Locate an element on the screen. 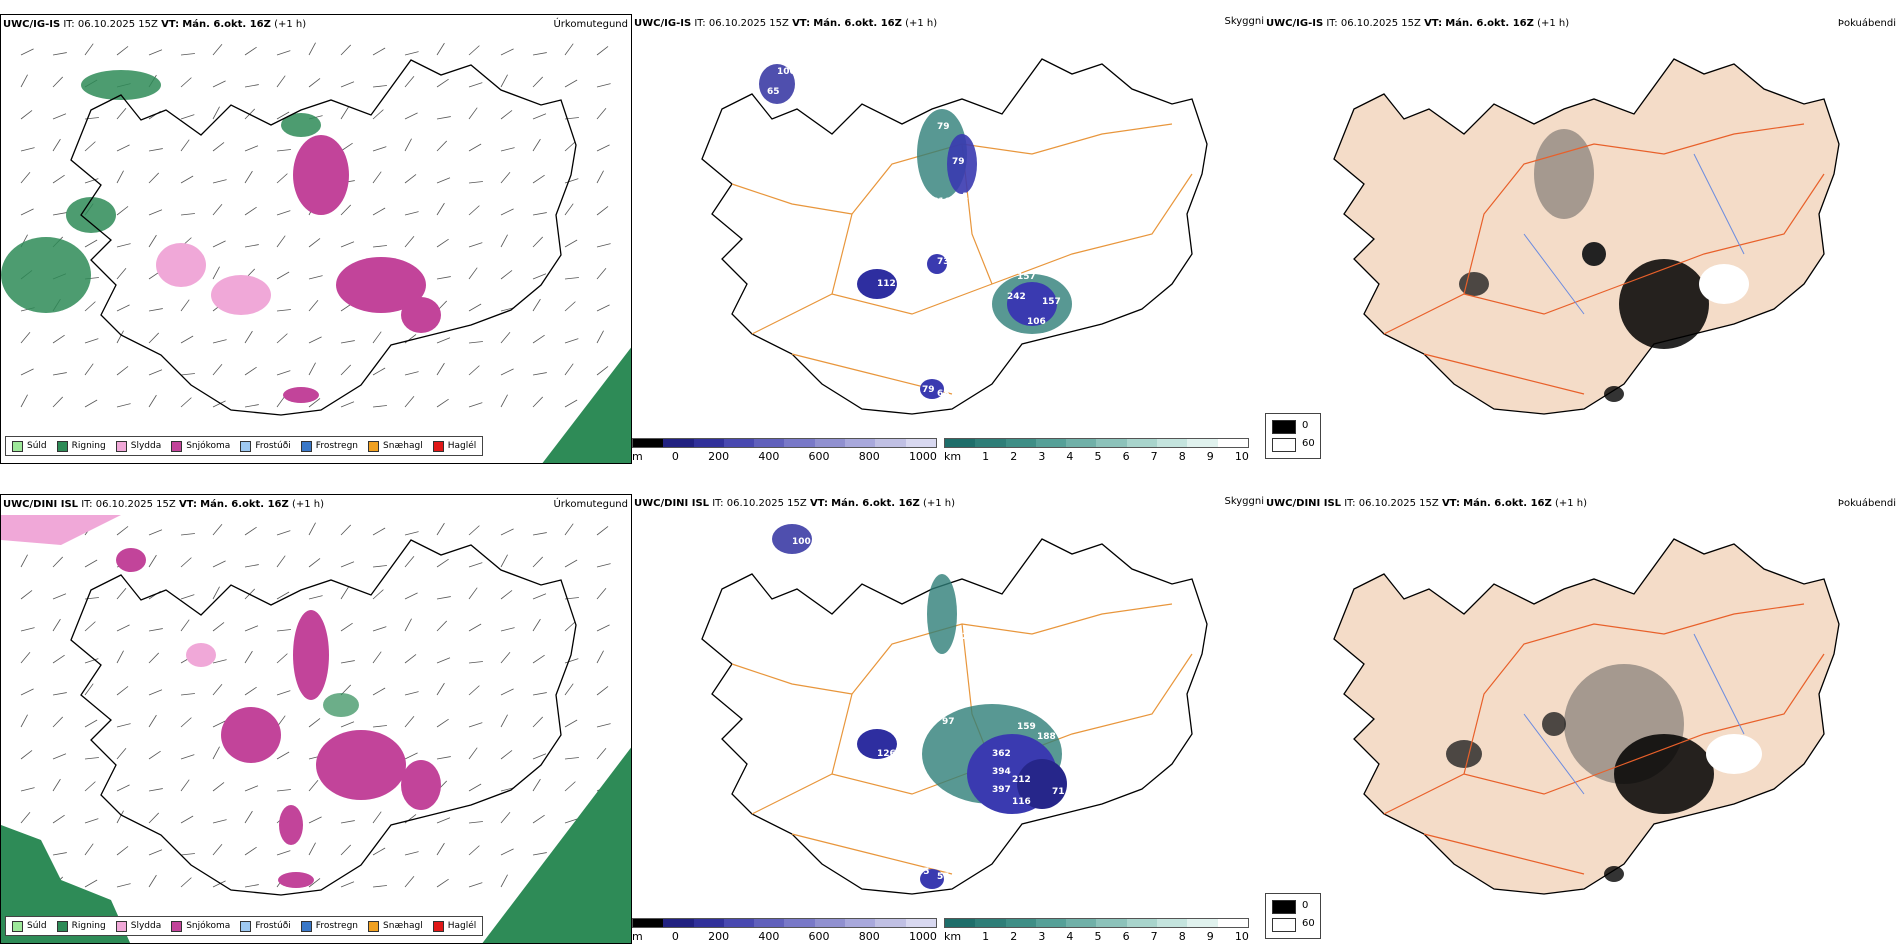 The width and height of the screenshot is (1900, 950). fog-legend-swatch is located at coordinates (1284, 907).